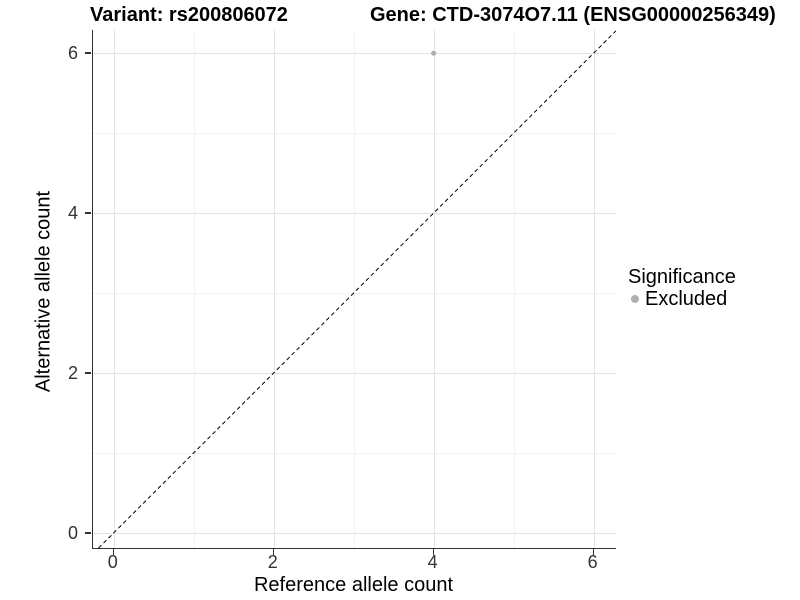  Describe the element at coordinates (72, 532) in the screenshot. I see `y-tick-label: 0` at that location.